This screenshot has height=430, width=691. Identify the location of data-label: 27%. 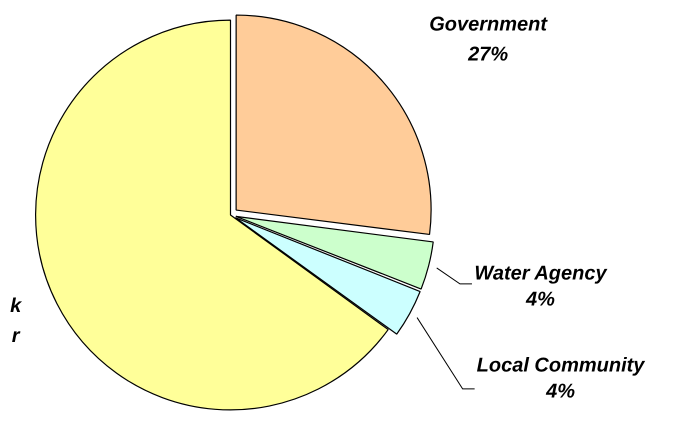
(487, 54).